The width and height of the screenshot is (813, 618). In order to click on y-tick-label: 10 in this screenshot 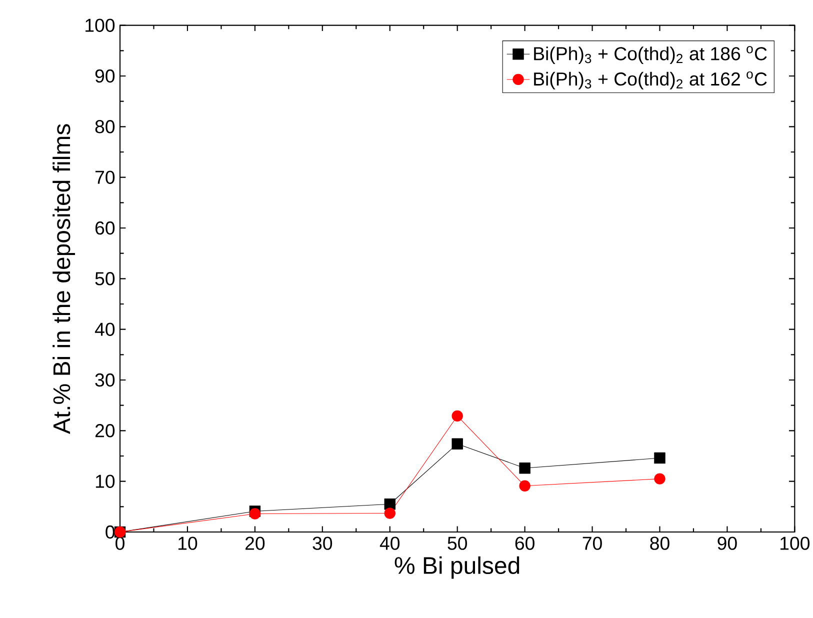, I will do `click(105, 481)`.